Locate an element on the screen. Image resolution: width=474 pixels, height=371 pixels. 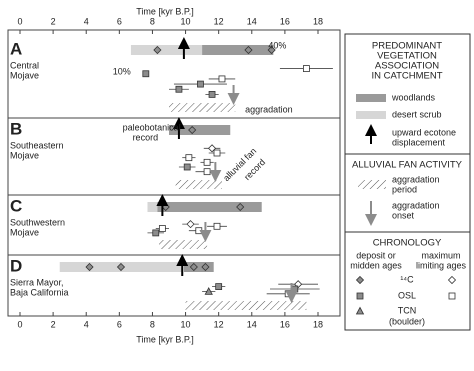
legend-label: midden ages is located at coordinates (376, 265).